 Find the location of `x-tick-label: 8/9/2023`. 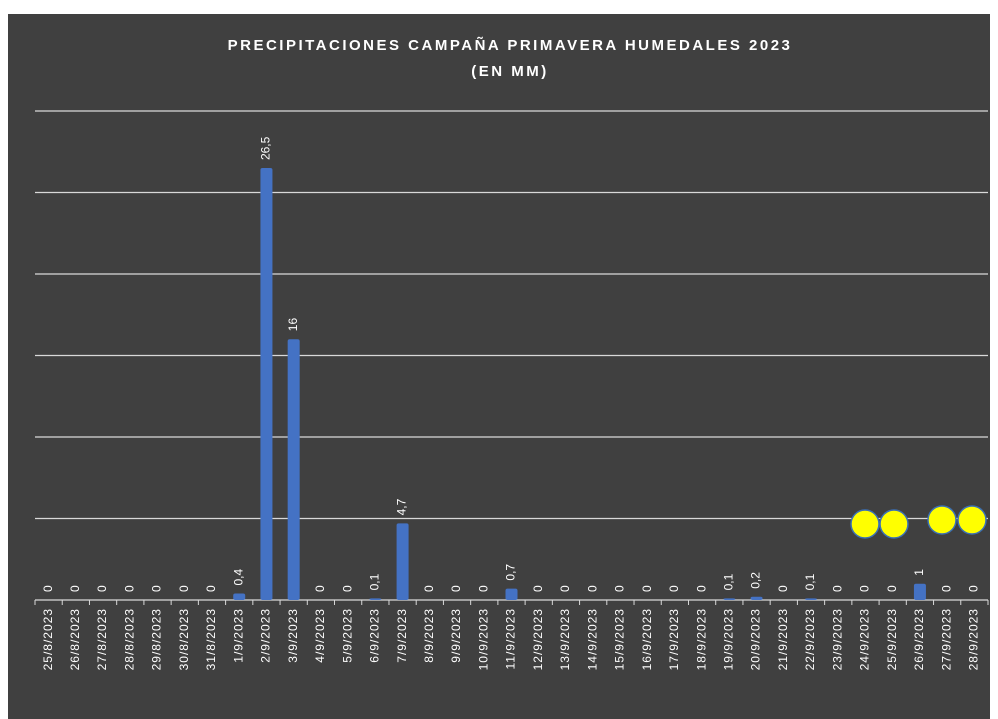

x-tick-label: 8/9/2023 is located at coordinates (429, 635).